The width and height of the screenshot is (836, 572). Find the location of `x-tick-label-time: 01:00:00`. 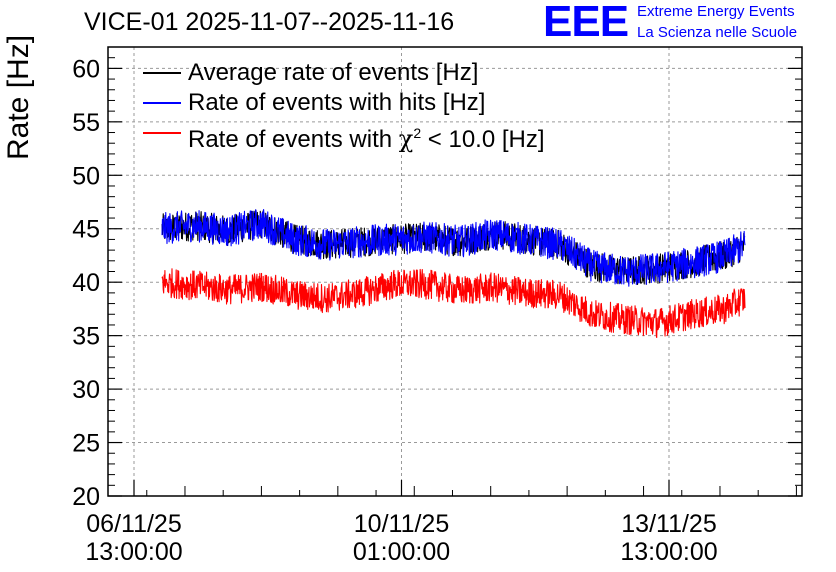

x-tick-label-time: 01:00:00 is located at coordinates (401, 552).